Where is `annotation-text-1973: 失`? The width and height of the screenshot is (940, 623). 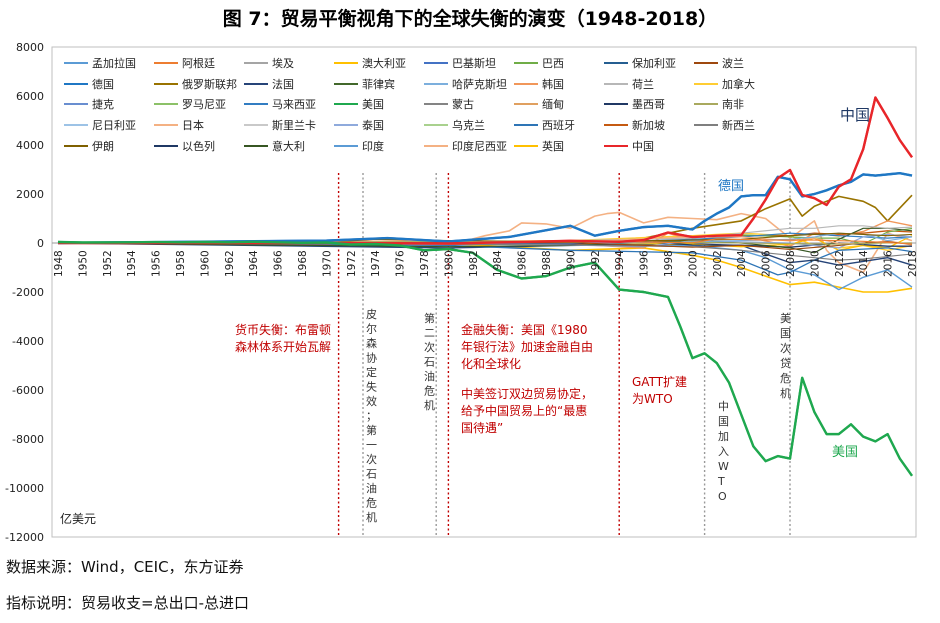
annotation-text-1973: 失 is located at coordinates (371, 387).